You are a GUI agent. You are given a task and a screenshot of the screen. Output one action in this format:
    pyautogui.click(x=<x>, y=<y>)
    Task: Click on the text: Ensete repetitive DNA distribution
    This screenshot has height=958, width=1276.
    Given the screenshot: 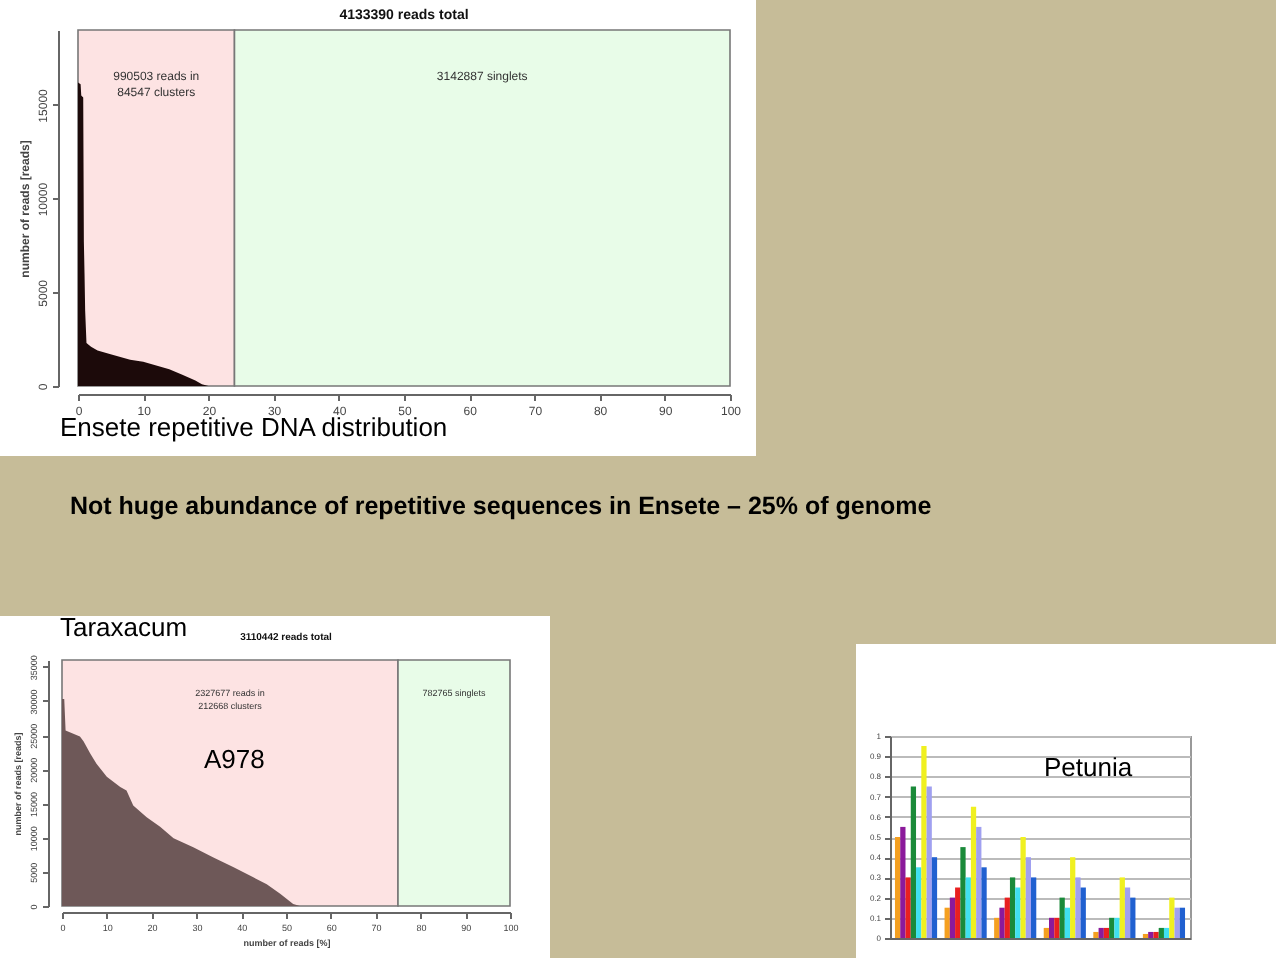 What is the action you would take?
    pyautogui.click(x=254, y=428)
    